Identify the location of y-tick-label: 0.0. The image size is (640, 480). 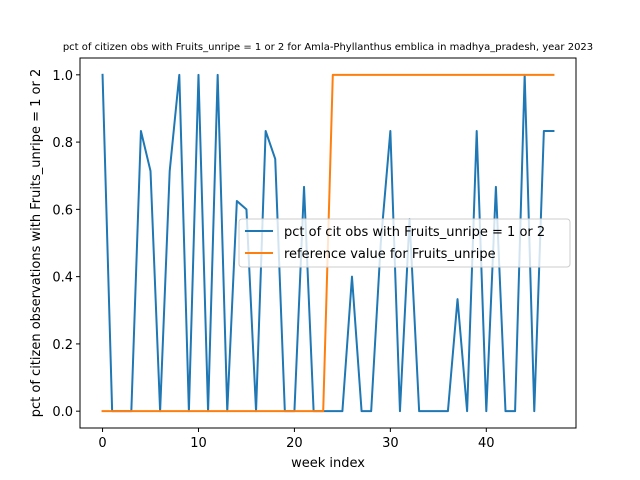
(62, 412).